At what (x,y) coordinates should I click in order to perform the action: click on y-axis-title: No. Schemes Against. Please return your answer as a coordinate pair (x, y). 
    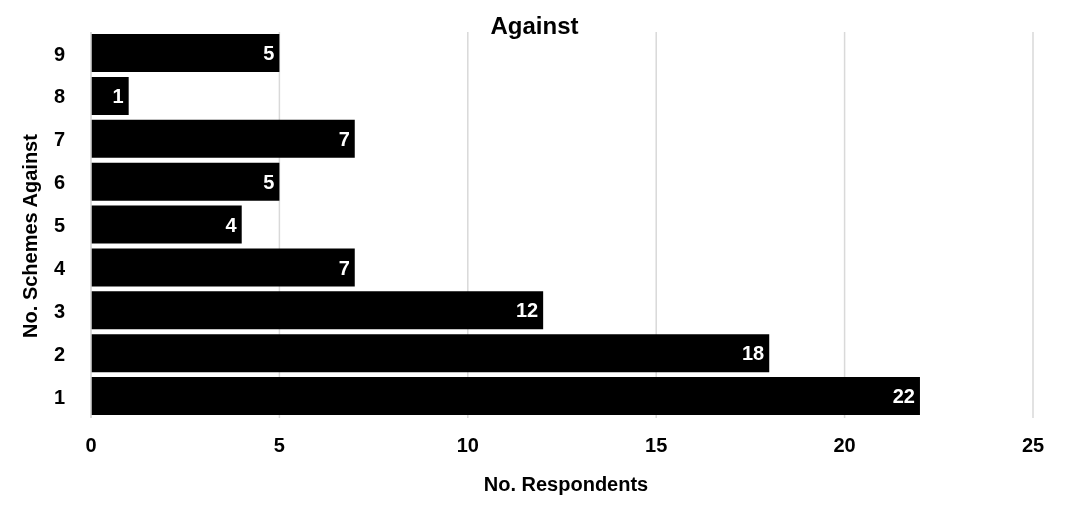
    Looking at the image, I should click on (30, 236).